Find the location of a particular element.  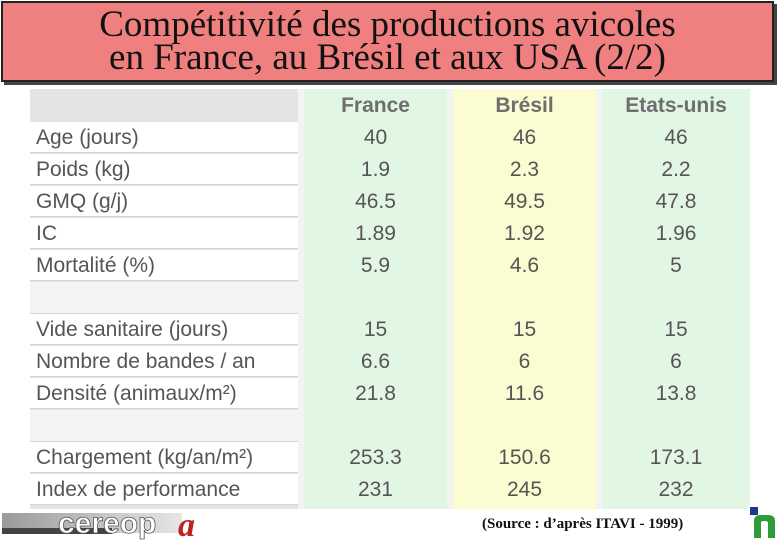

cell-france: 40 is located at coordinates (375, 137).